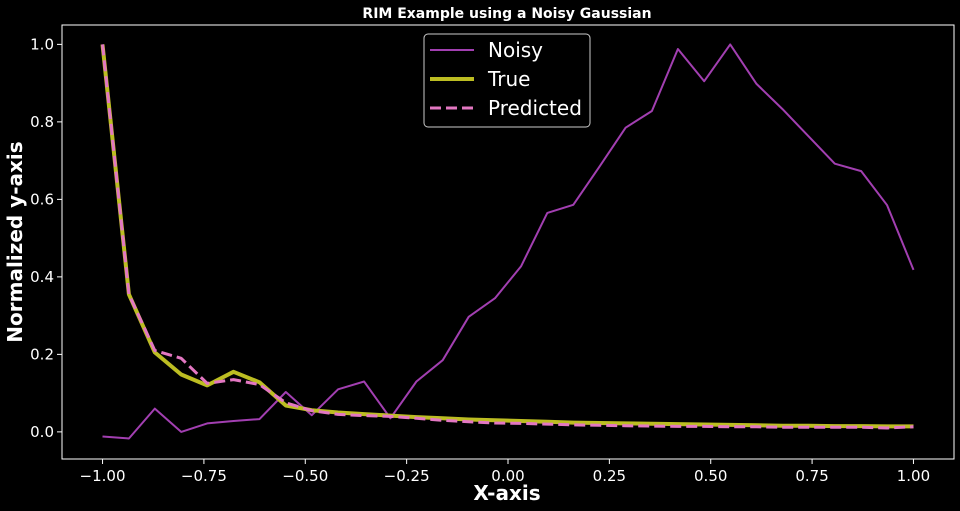  What do you see at coordinates (535, 108) in the screenshot?
I see `legend-label-predicted: Predicted` at bounding box center [535, 108].